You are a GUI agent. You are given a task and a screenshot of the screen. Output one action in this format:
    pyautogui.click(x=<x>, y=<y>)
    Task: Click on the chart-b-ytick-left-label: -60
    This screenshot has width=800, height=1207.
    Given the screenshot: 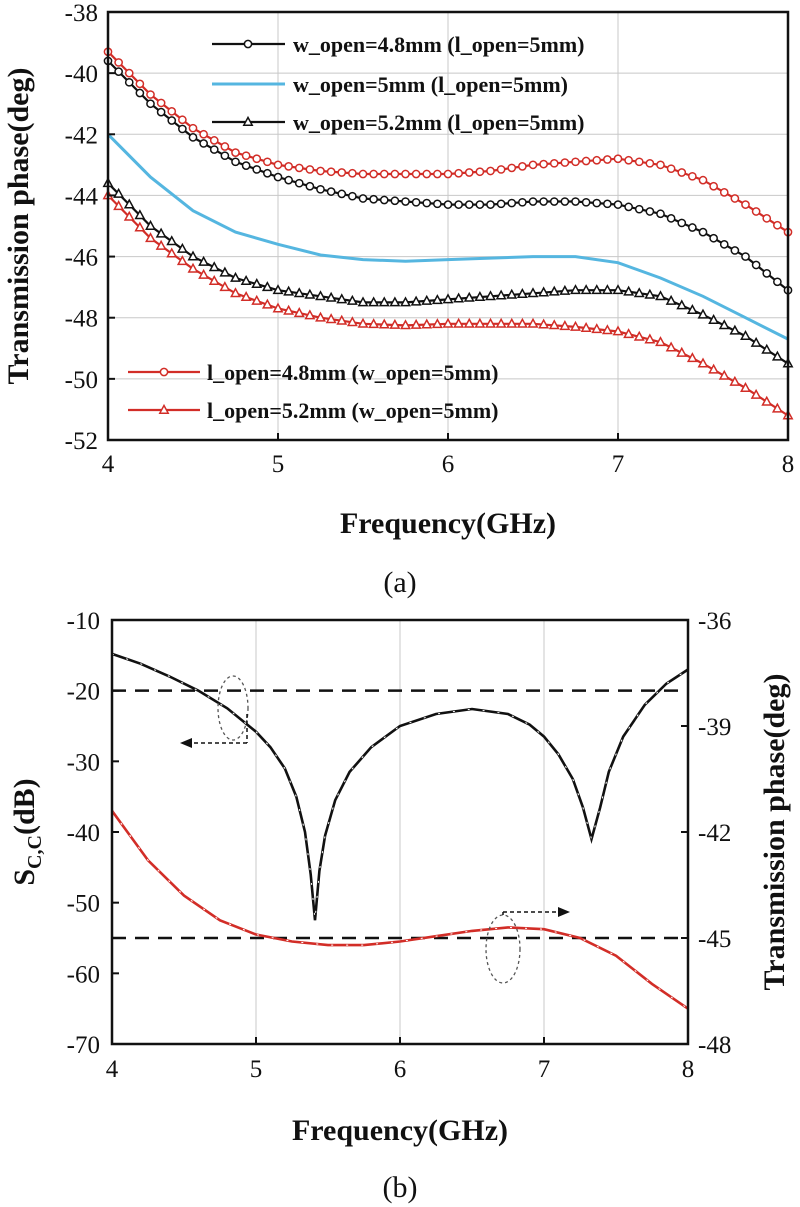 What is the action you would take?
    pyautogui.click(x=83, y=974)
    